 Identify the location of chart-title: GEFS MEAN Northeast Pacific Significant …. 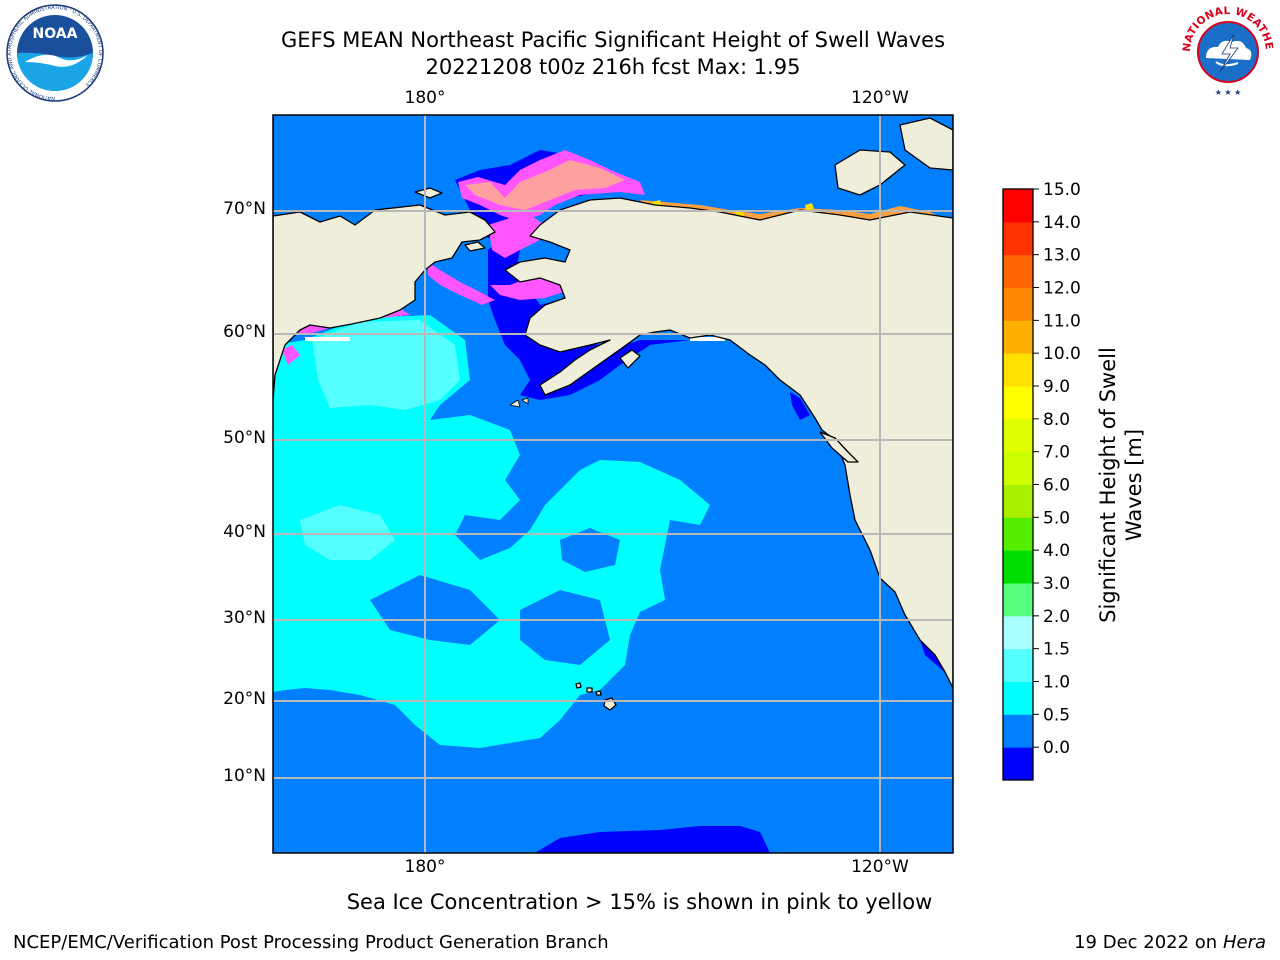
(613, 40).